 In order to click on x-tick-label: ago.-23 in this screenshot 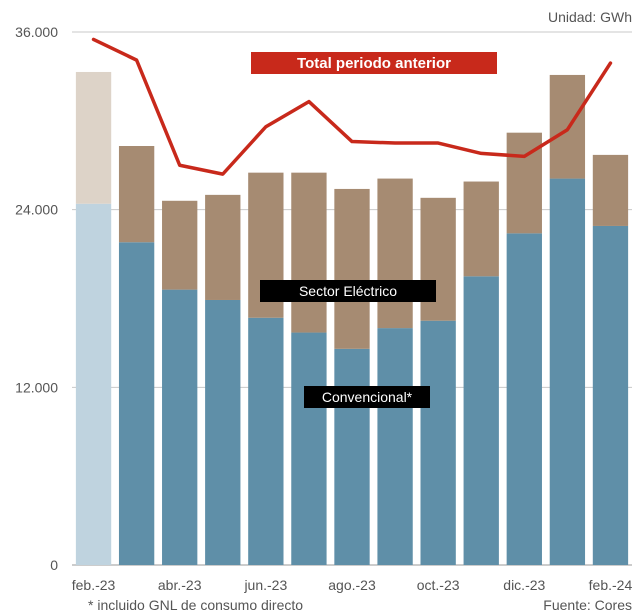, I will do `click(352, 585)`.